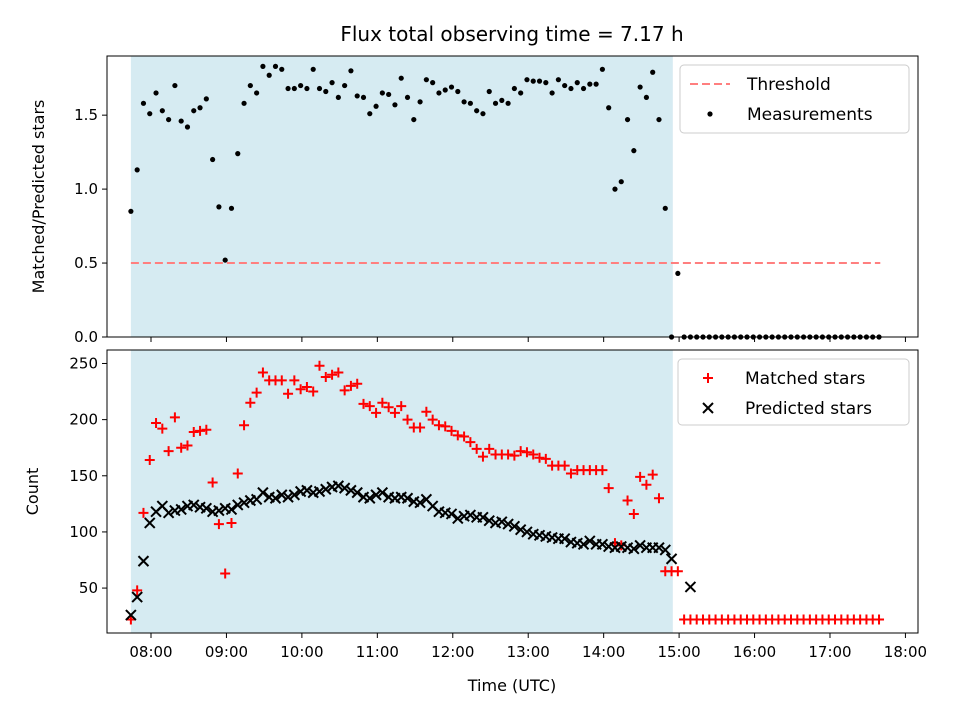  I want to click on x-tick-label: 15:00, so click(678, 652).